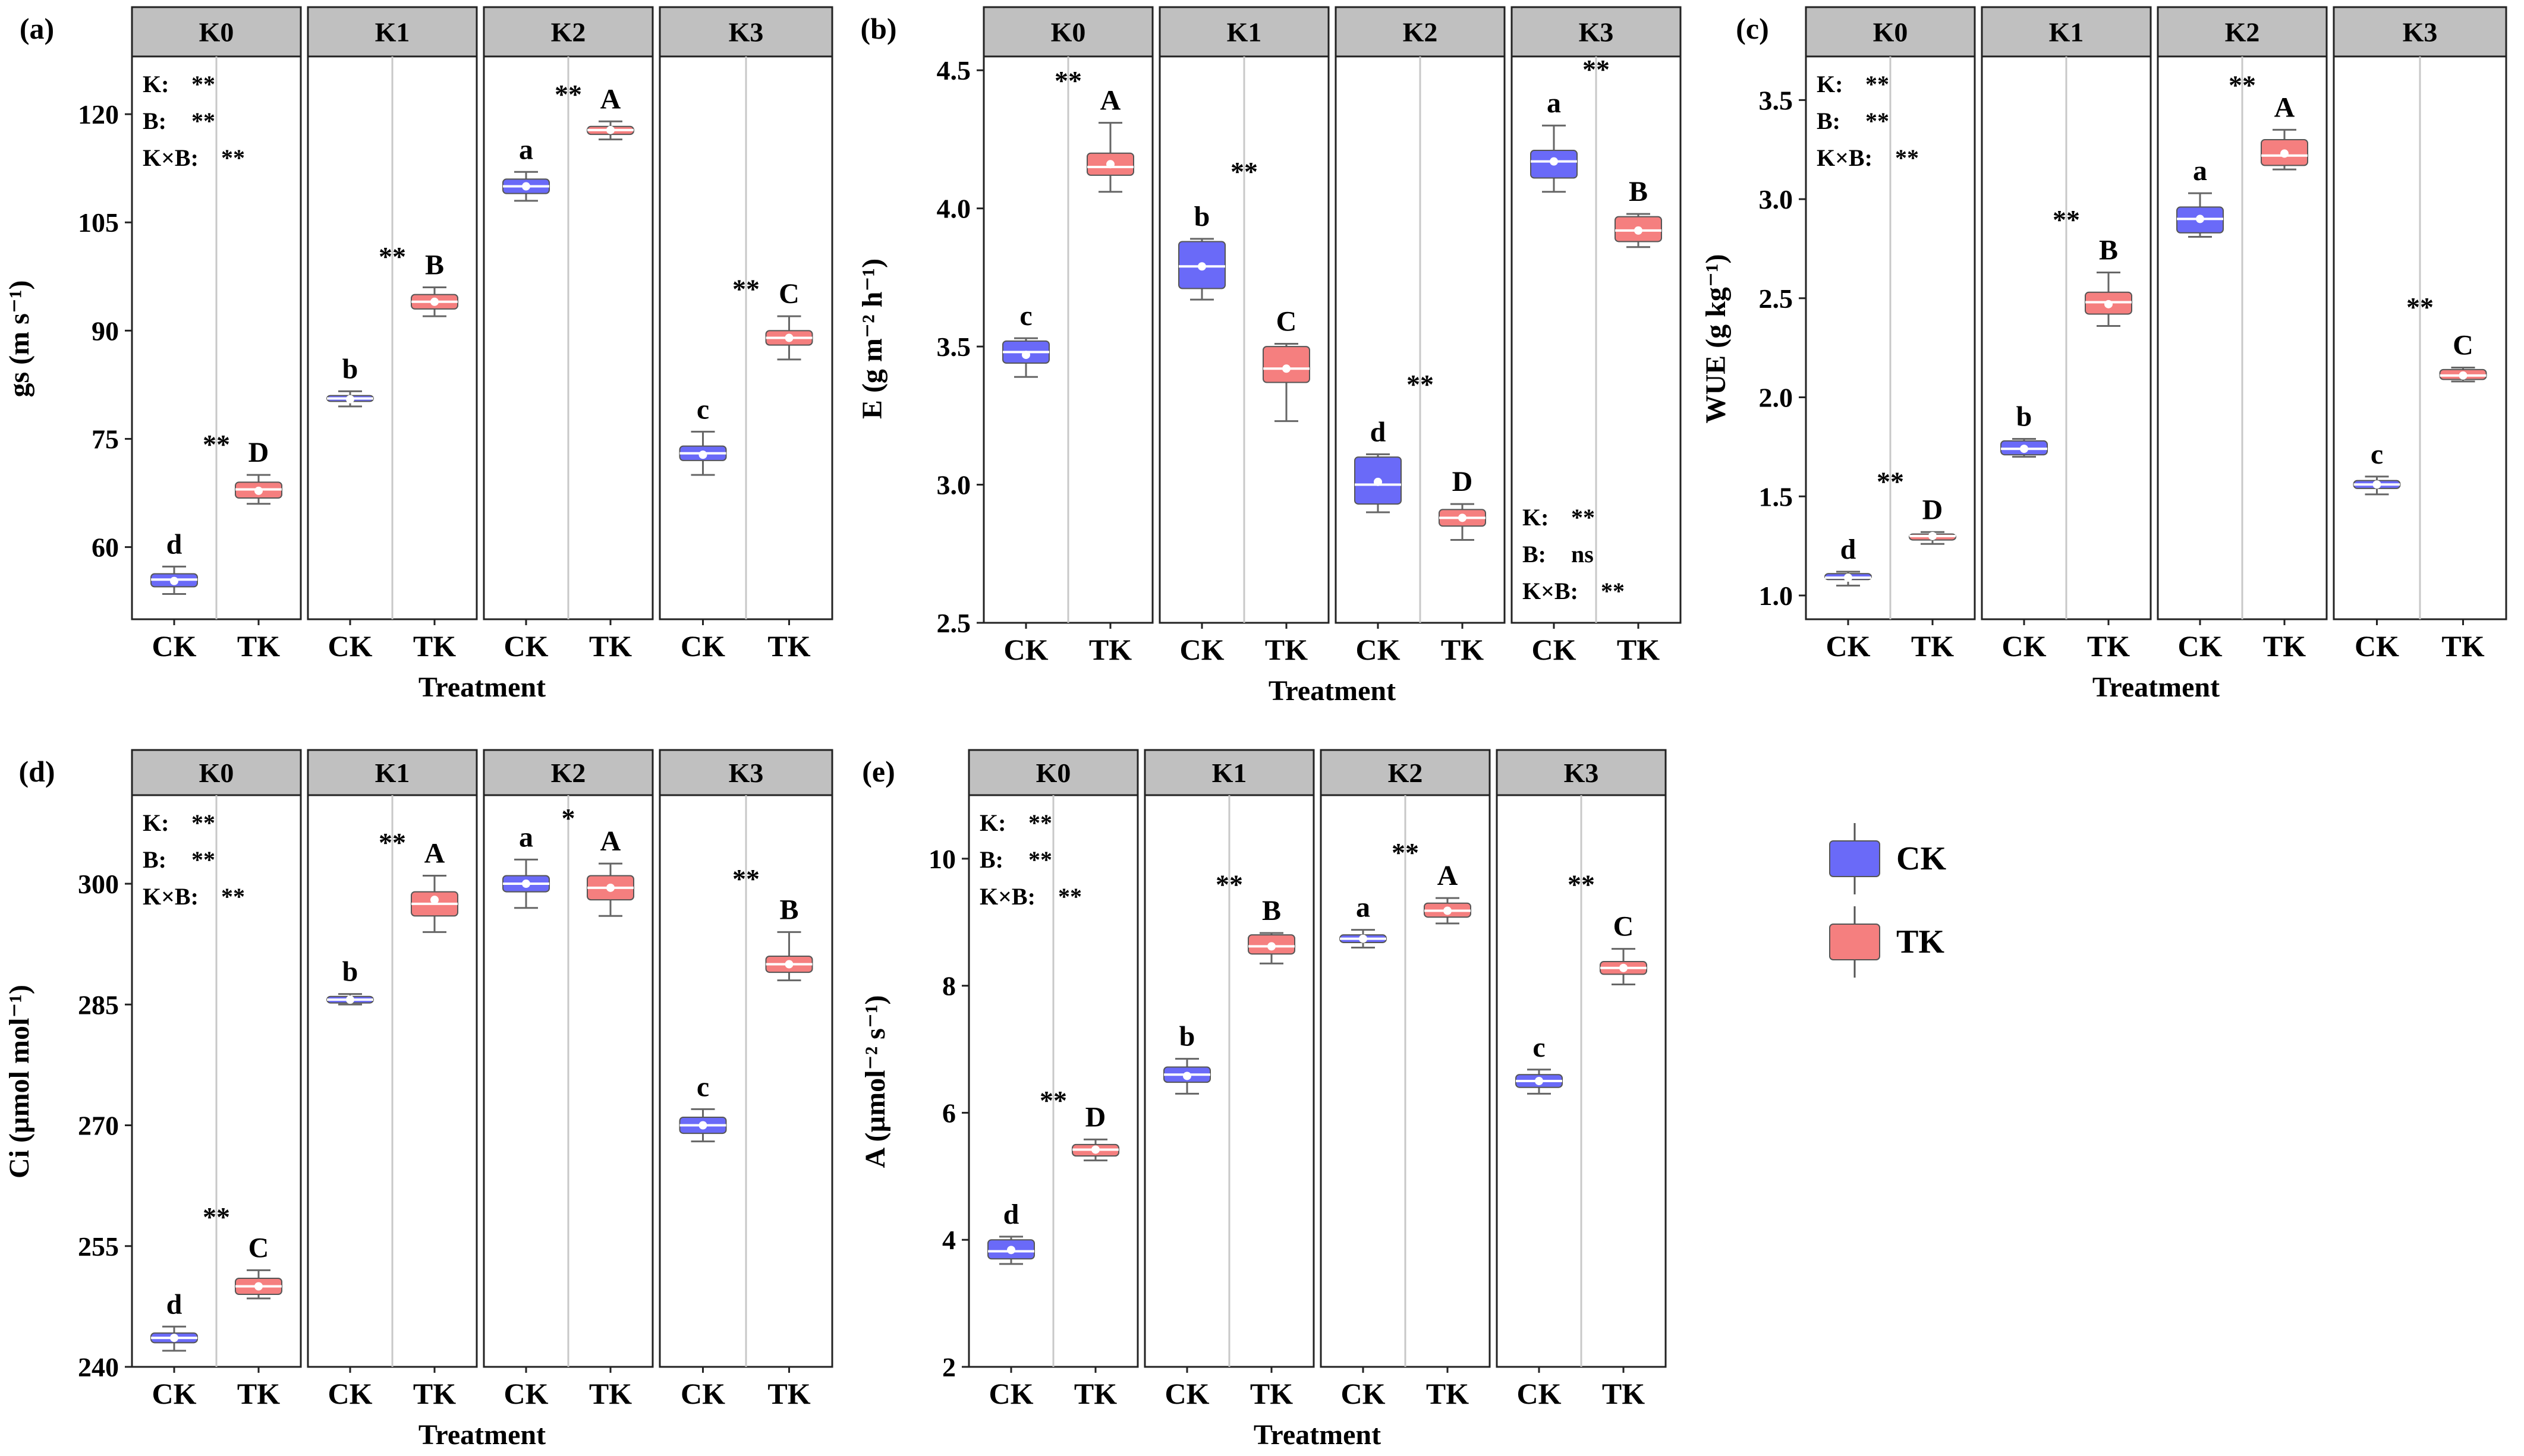 Image resolution: width=2524 pixels, height=1456 pixels. What do you see at coordinates (392, 1079) in the screenshot?
I see `facet-k1: K1 CK TK b A **` at bounding box center [392, 1079].